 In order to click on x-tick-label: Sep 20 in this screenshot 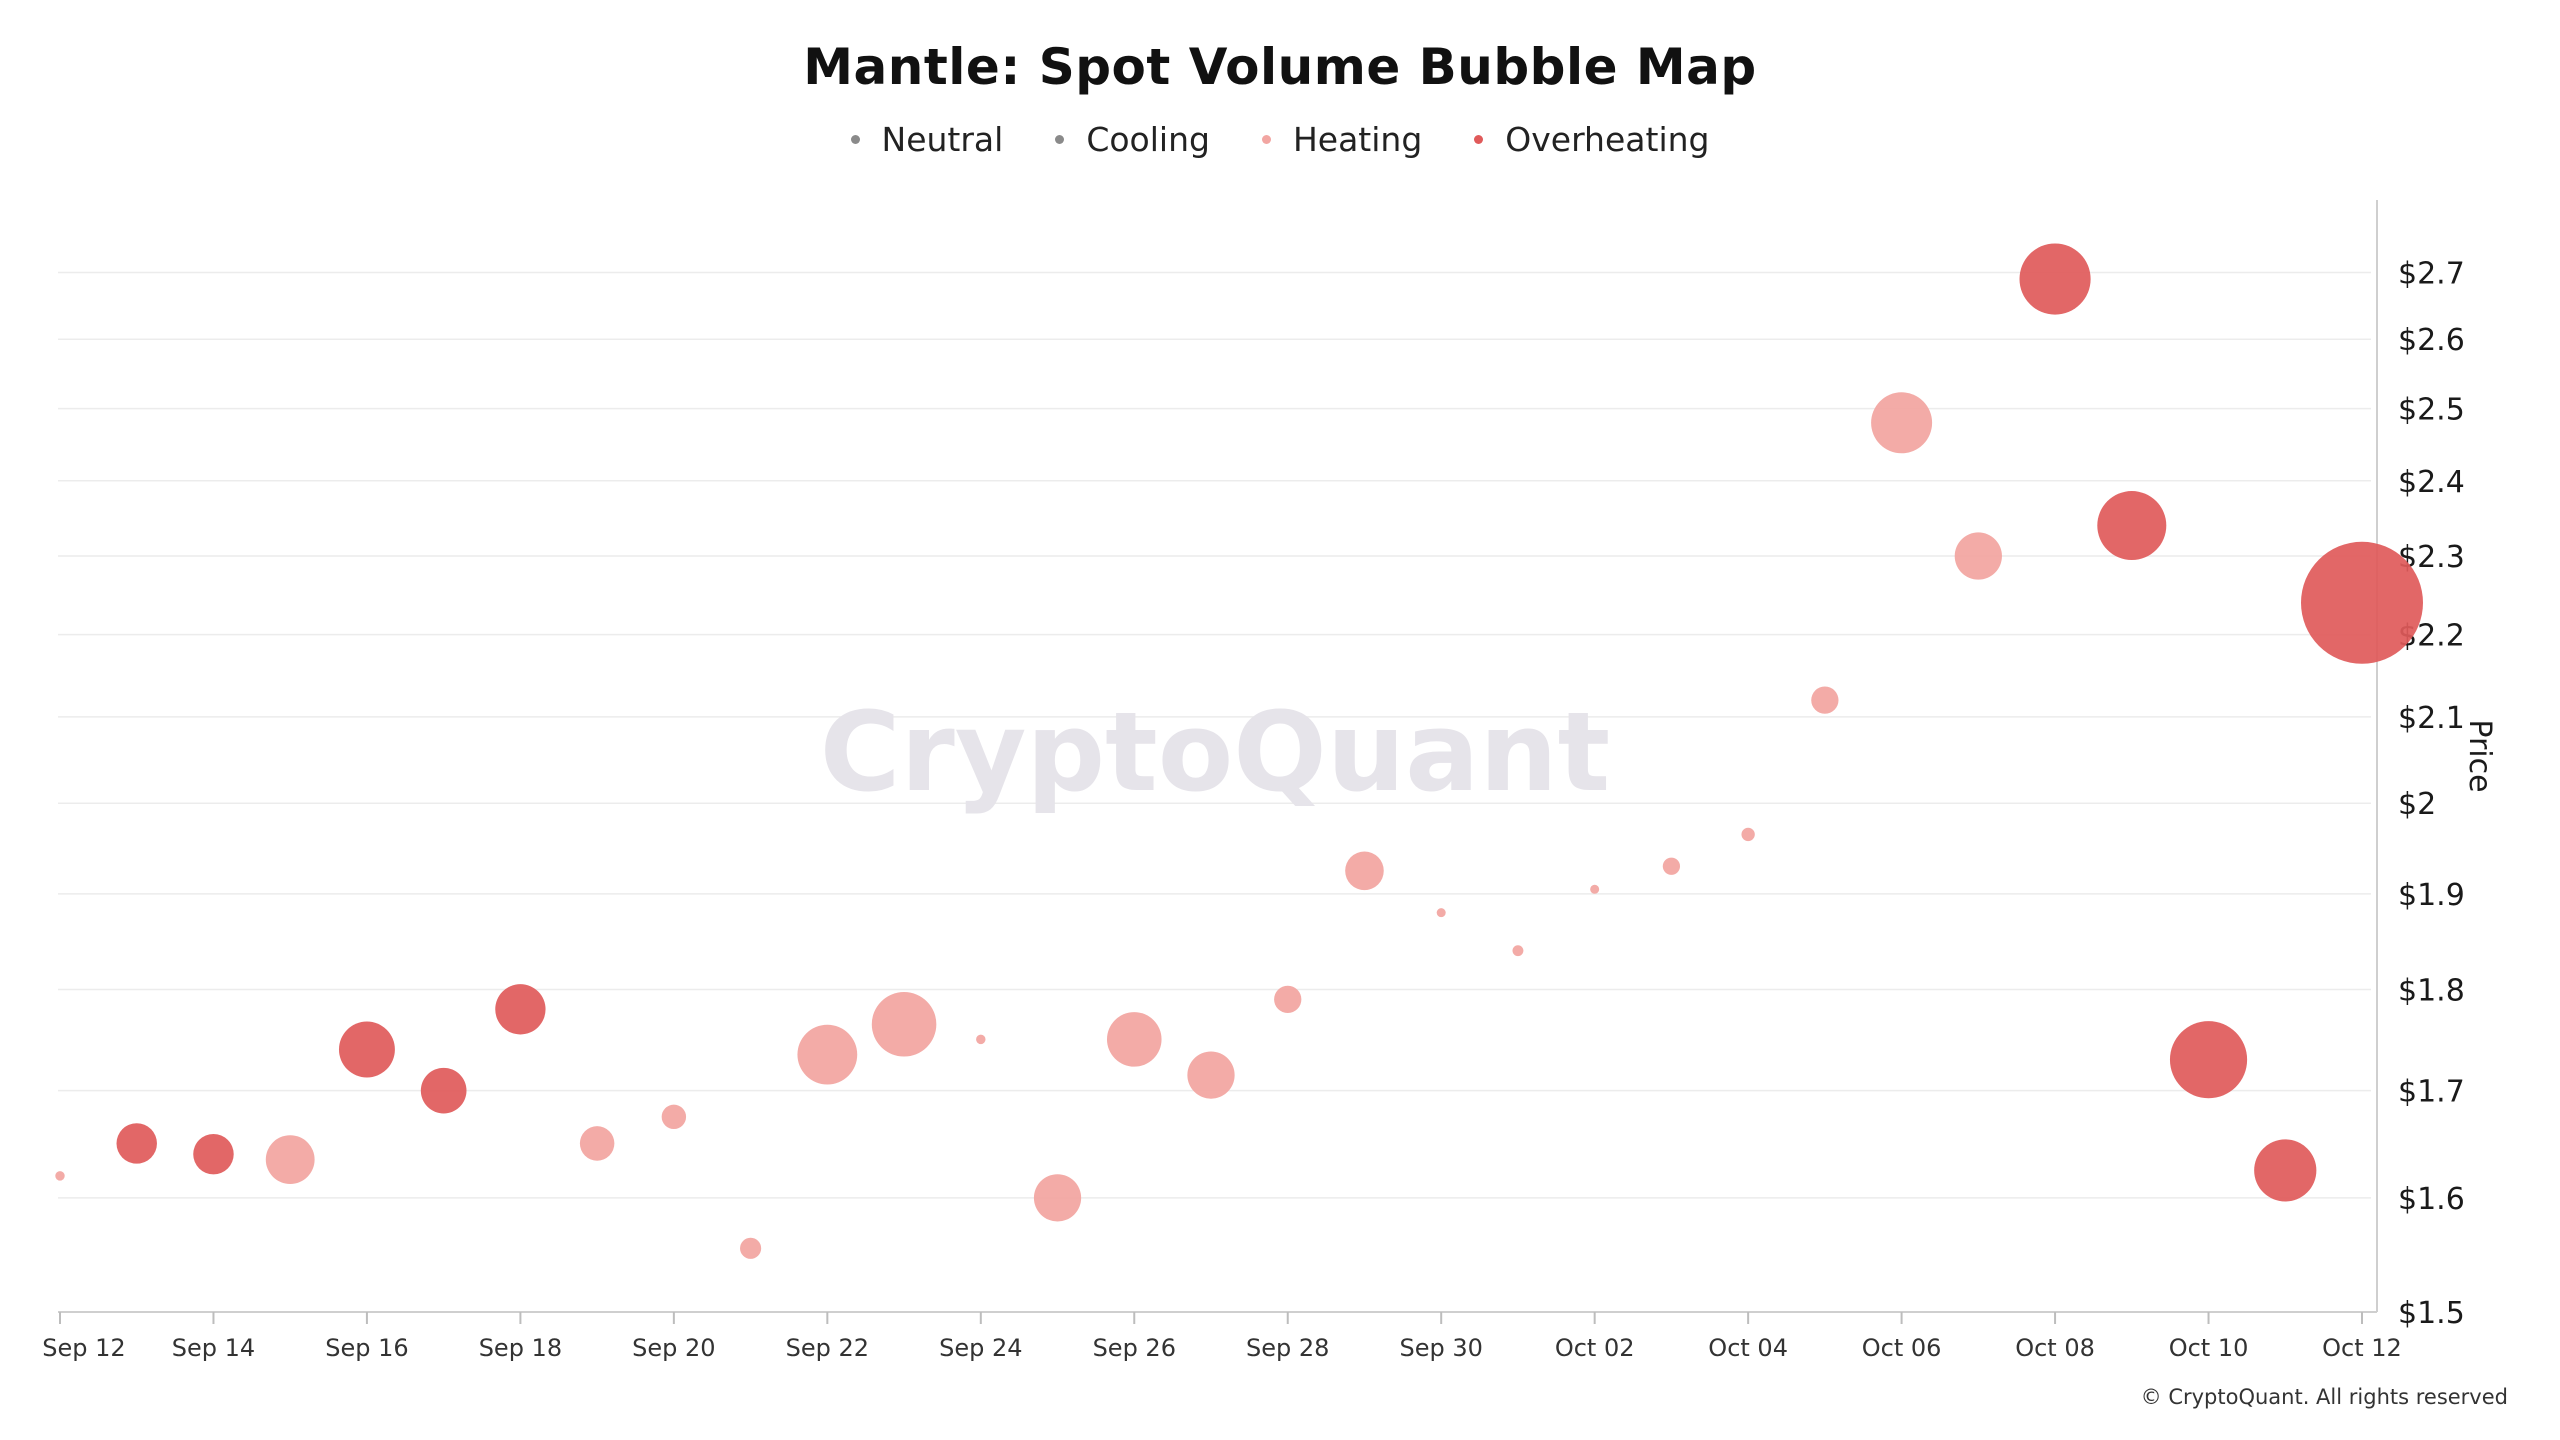, I will do `click(673, 1348)`.